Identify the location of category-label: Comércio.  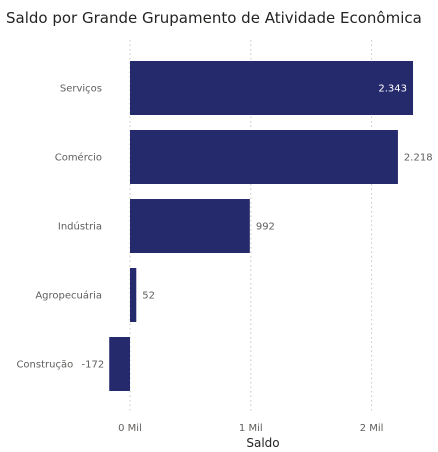
(78, 158).